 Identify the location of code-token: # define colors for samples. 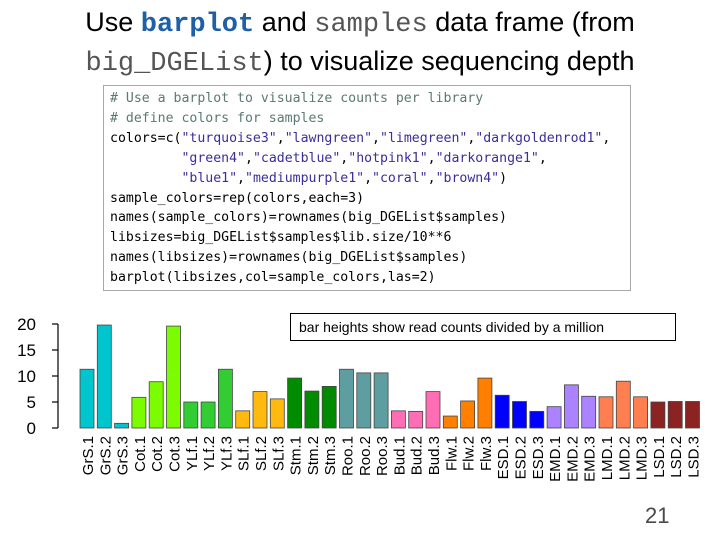
(217, 118).